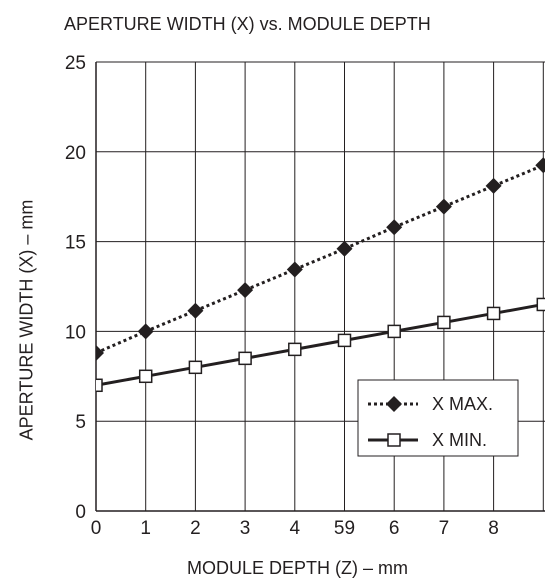 The height and width of the screenshot is (587, 545). What do you see at coordinates (75, 63) in the screenshot?
I see `y-tick-label: 25` at bounding box center [75, 63].